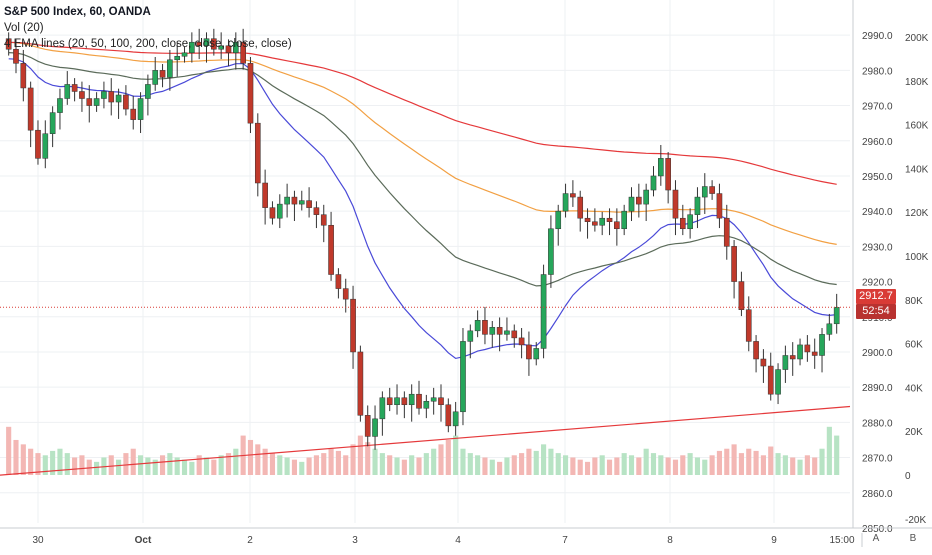 The image size is (932, 555). What do you see at coordinates (877, 177) in the screenshot?
I see `price-tick-label: 2950.0` at bounding box center [877, 177].